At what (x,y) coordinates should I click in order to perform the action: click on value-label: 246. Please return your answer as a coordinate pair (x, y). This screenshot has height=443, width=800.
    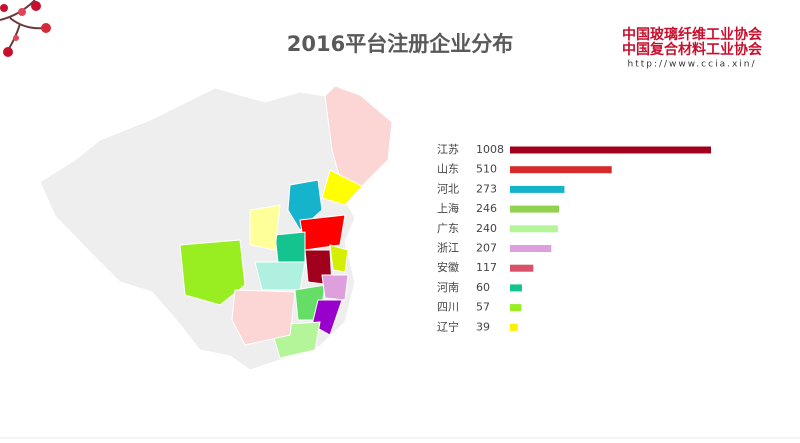
    Looking at the image, I should click on (486, 208).